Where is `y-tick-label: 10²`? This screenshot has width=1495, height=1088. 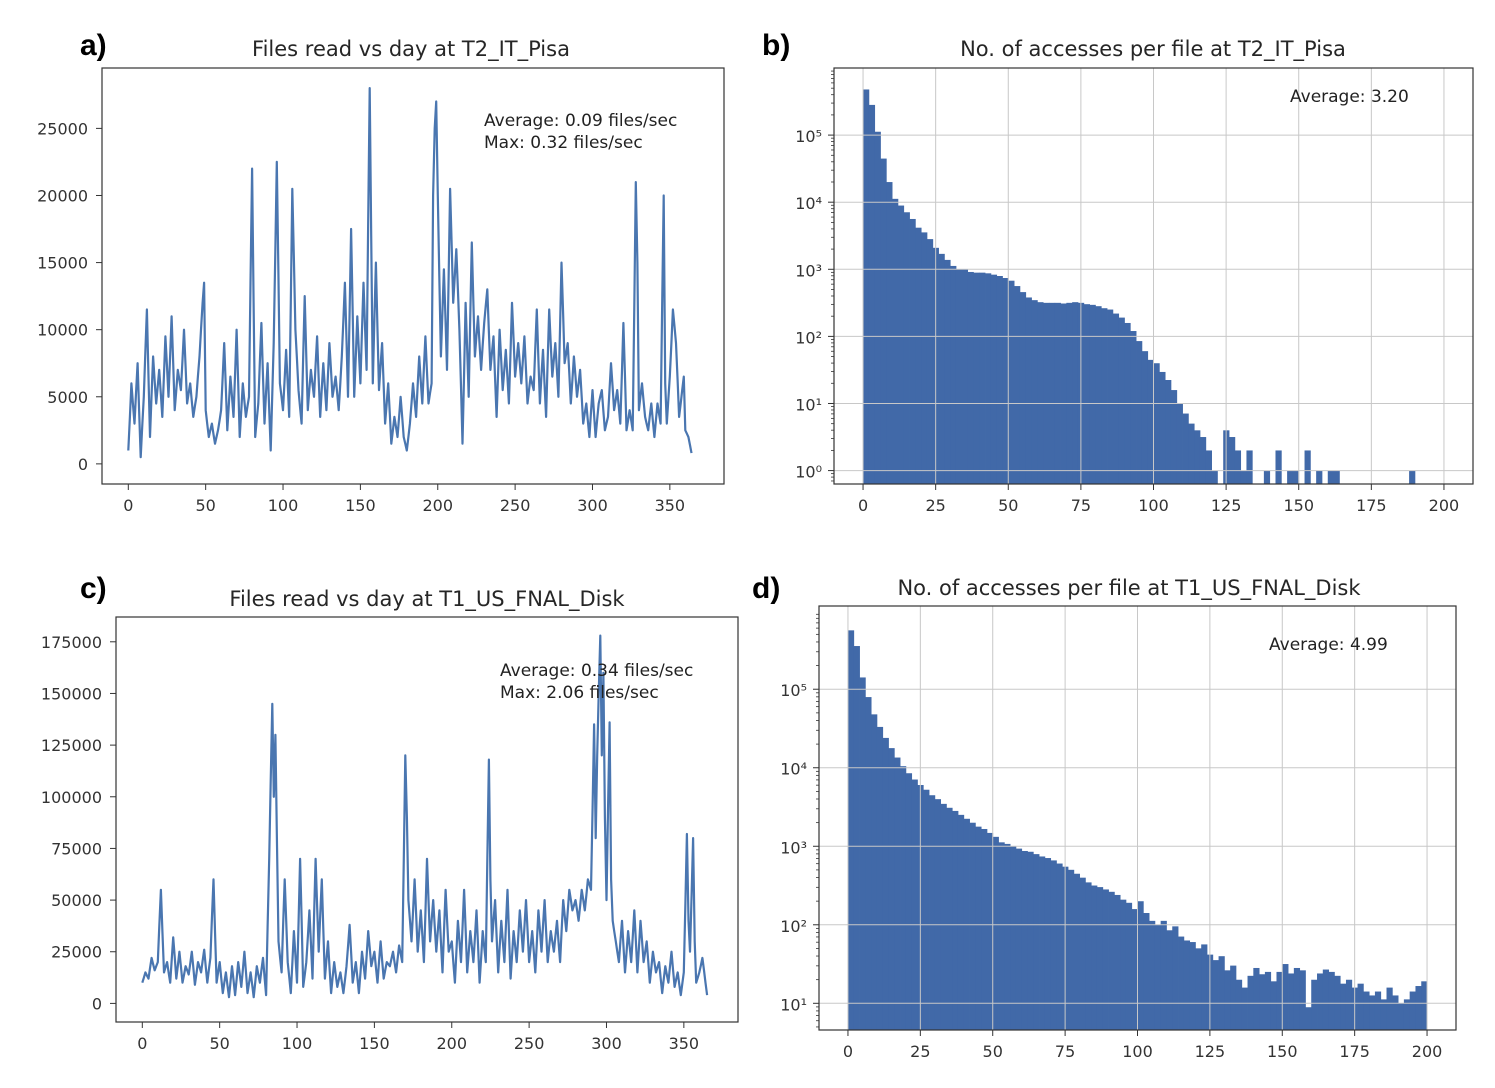
y-tick-label: 10² is located at coordinates (793, 926).